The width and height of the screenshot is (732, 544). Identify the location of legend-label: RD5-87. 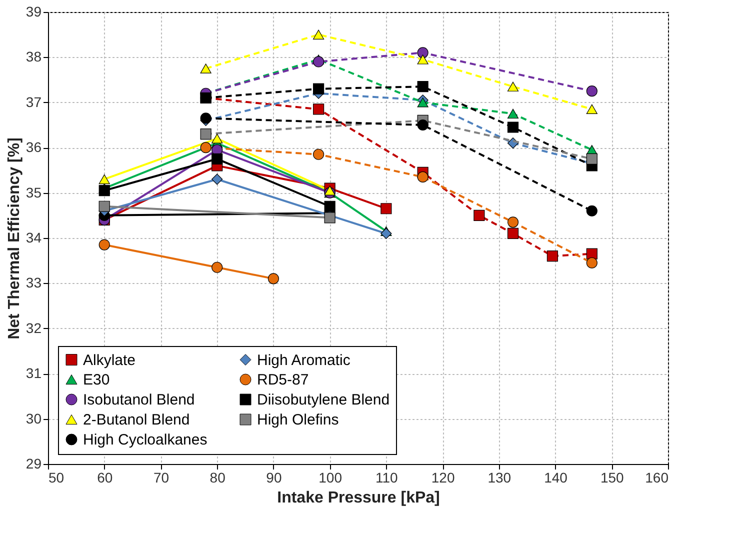
(283, 380).